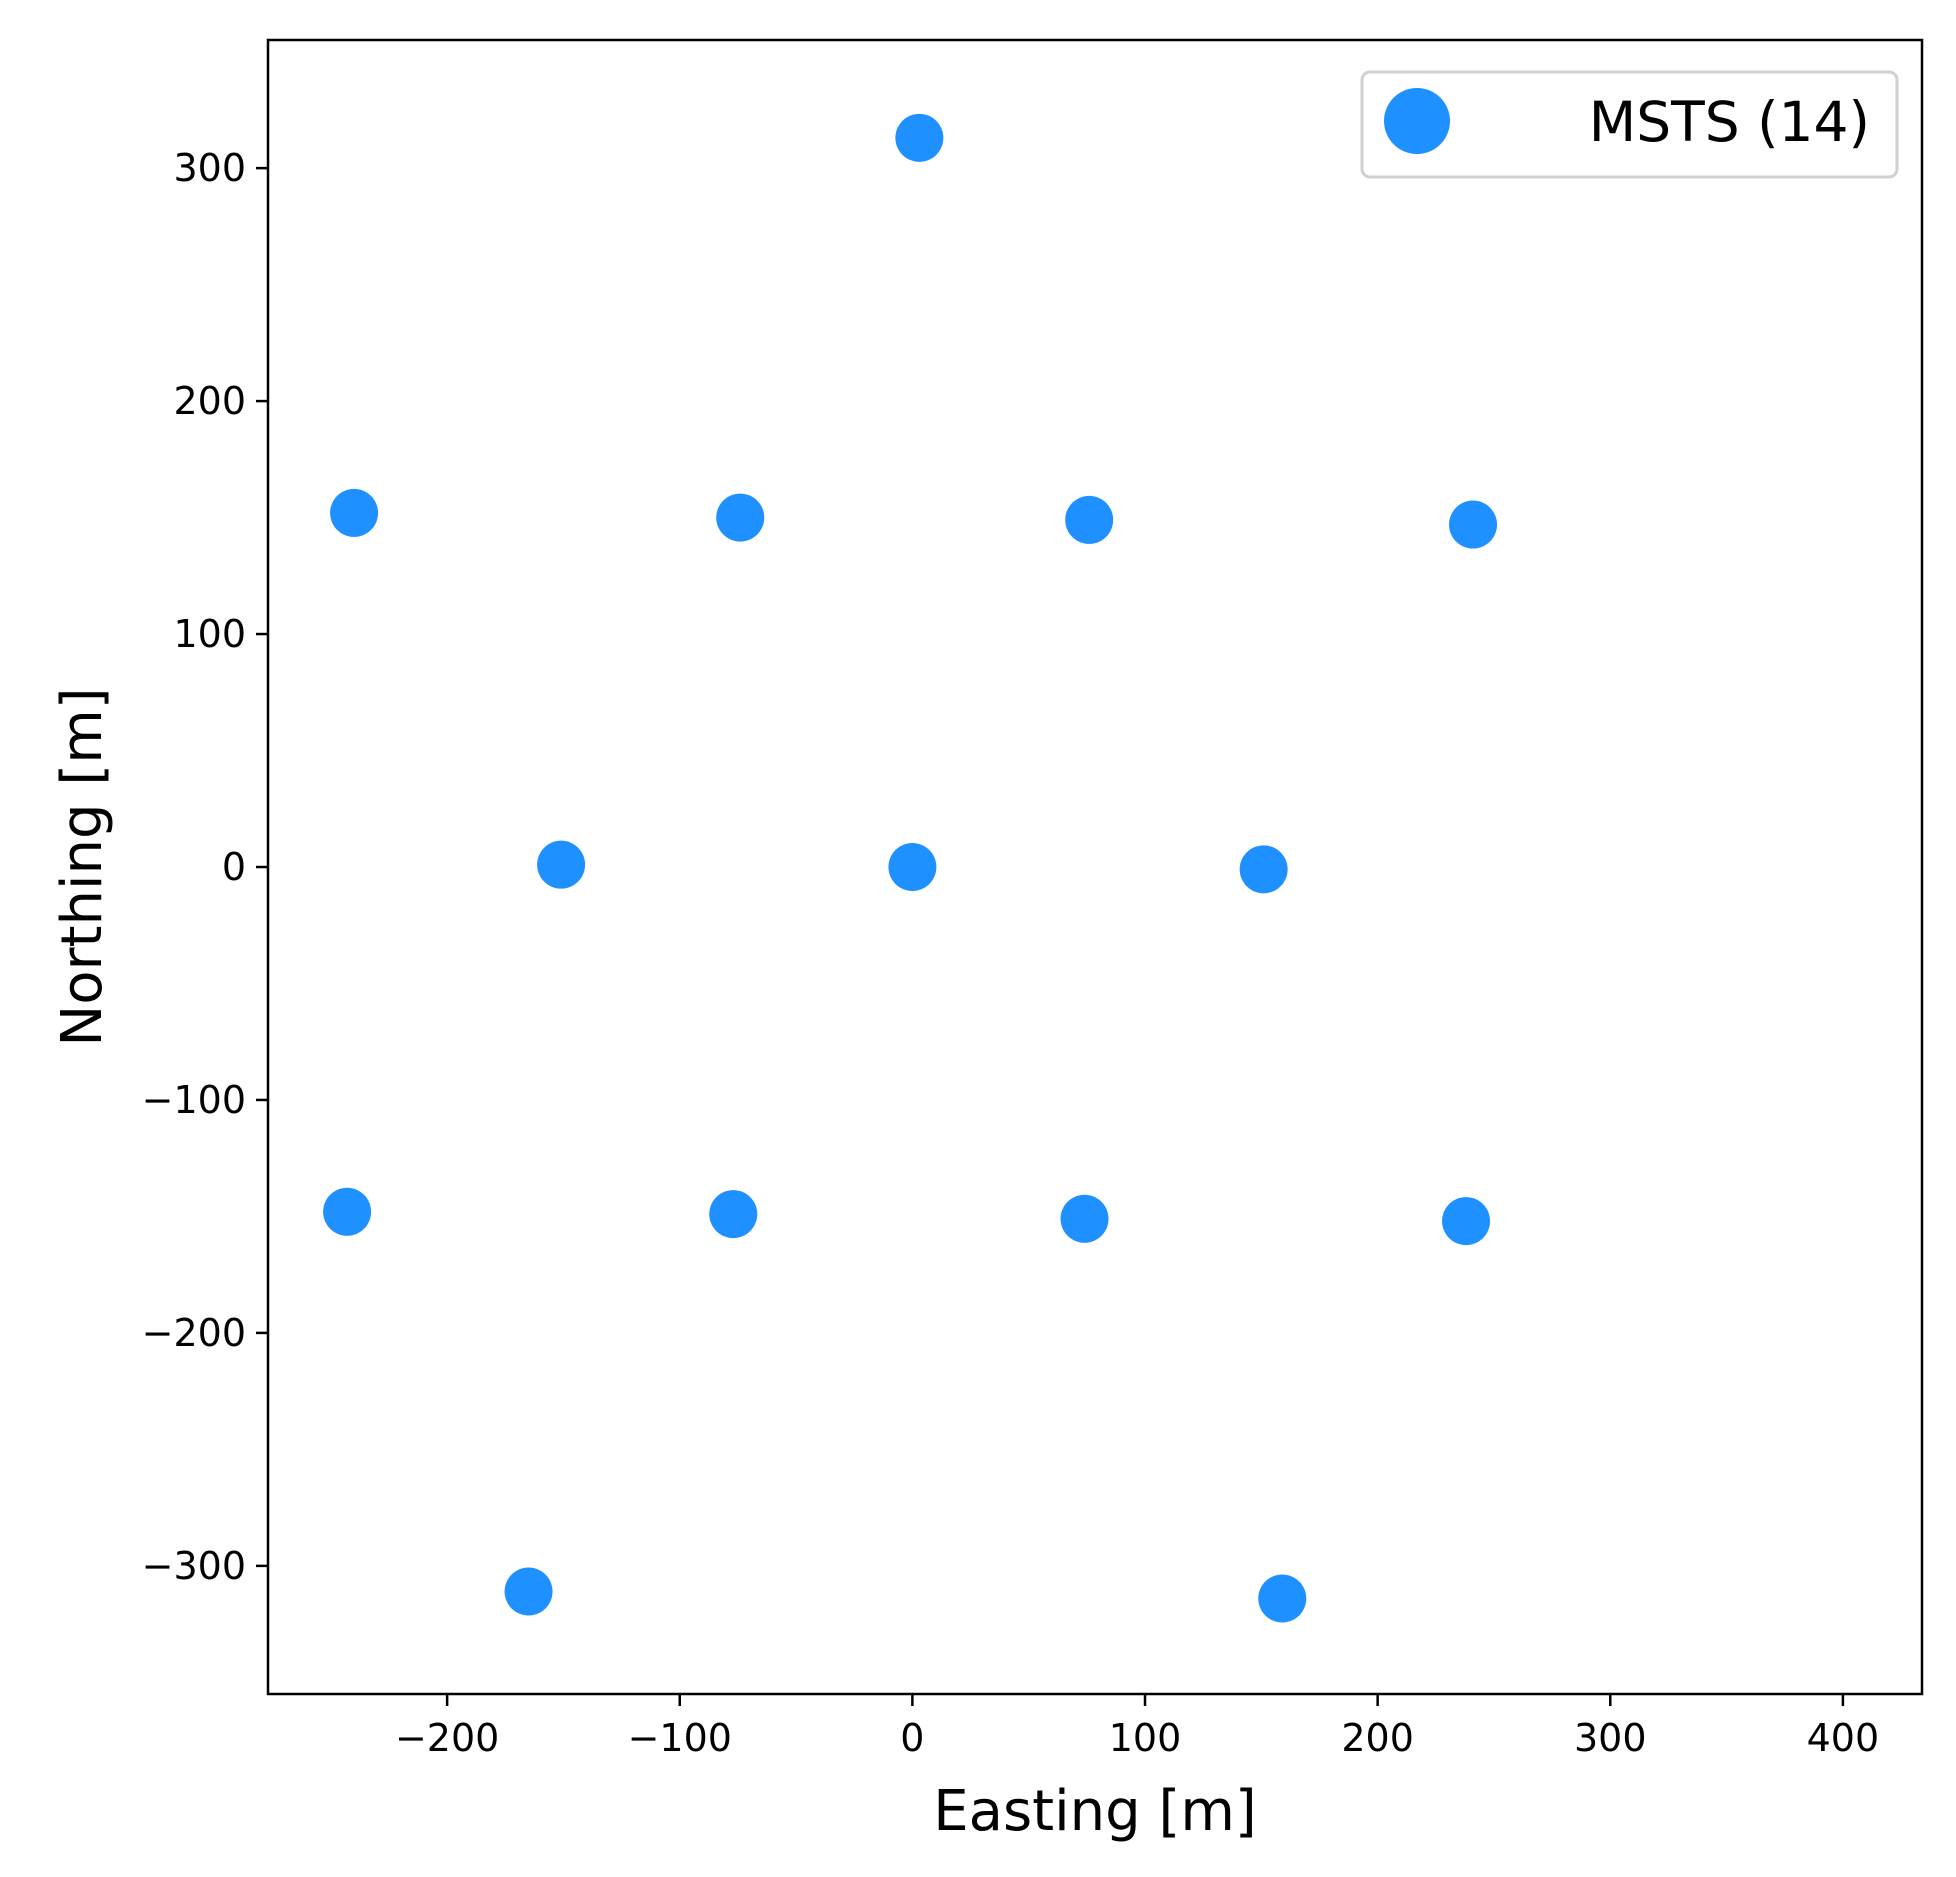 The image size is (1956, 1877). What do you see at coordinates (82, 866) in the screenshot?
I see `y-axis-label: Northing [m]` at bounding box center [82, 866].